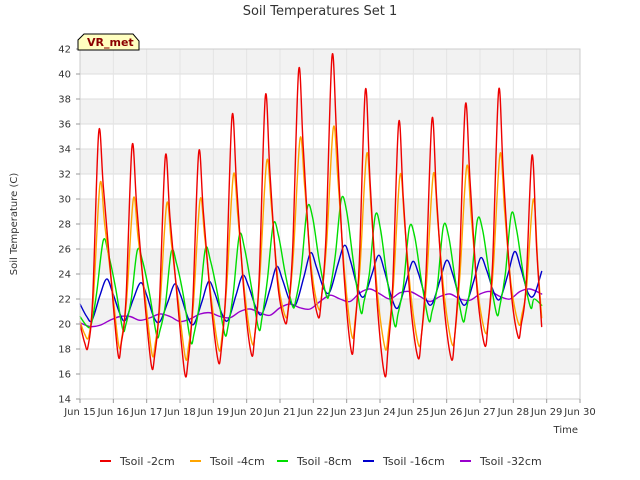  What do you see at coordinates (64, 375) in the screenshot?
I see `y-tick-label: 16` at bounding box center [64, 375].